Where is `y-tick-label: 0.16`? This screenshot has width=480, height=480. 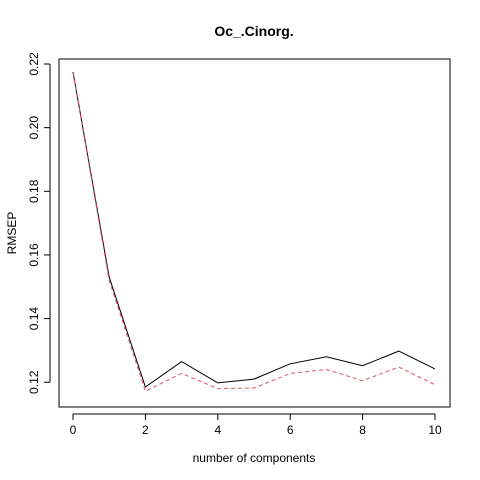
y-tick-label: 0.16 is located at coordinates (34, 255).